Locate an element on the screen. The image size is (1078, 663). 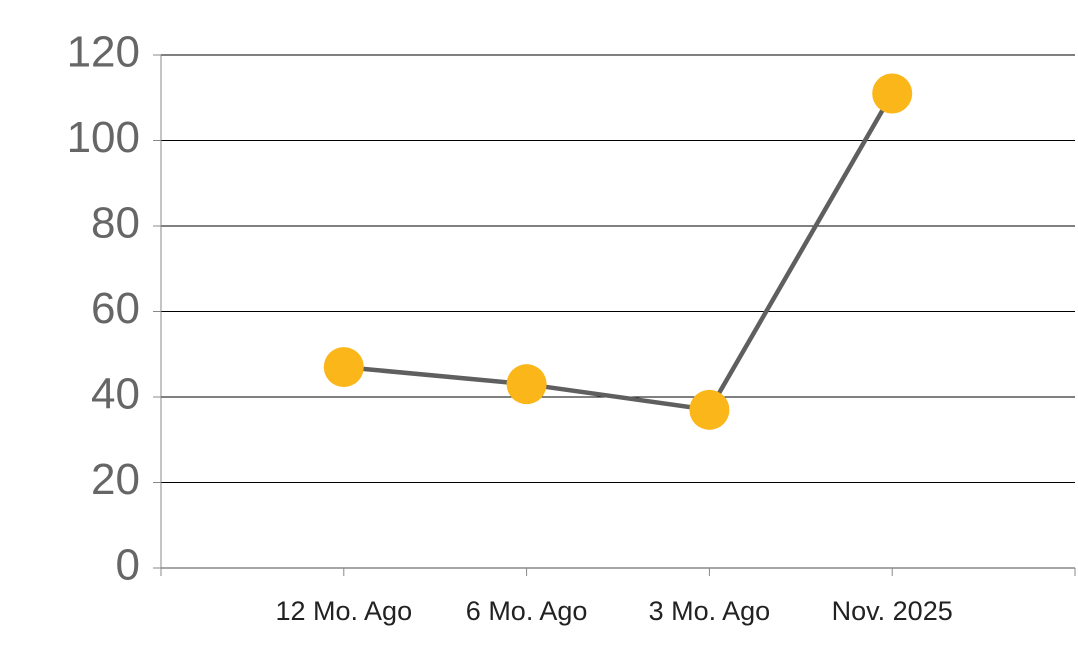
y-tick-label: 40 is located at coordinates (115, 394).